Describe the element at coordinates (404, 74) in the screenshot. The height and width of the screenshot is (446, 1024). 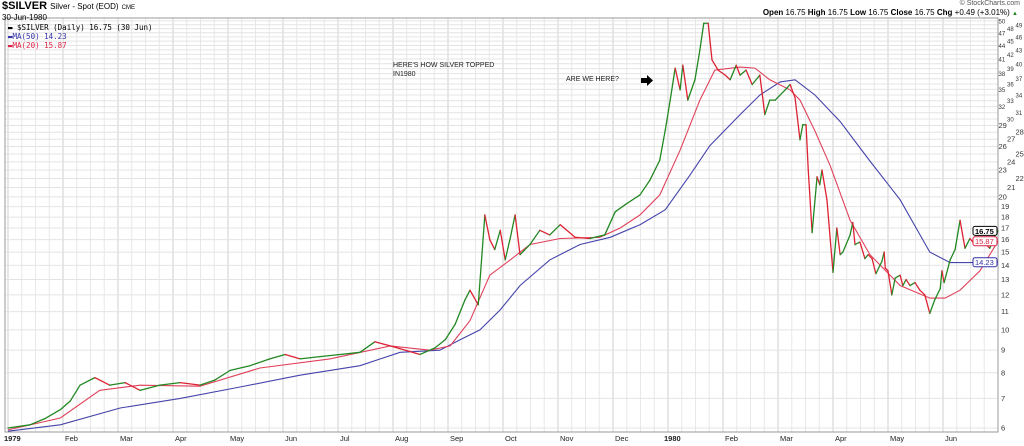
I see `annotation-line: IN1980` at that location.